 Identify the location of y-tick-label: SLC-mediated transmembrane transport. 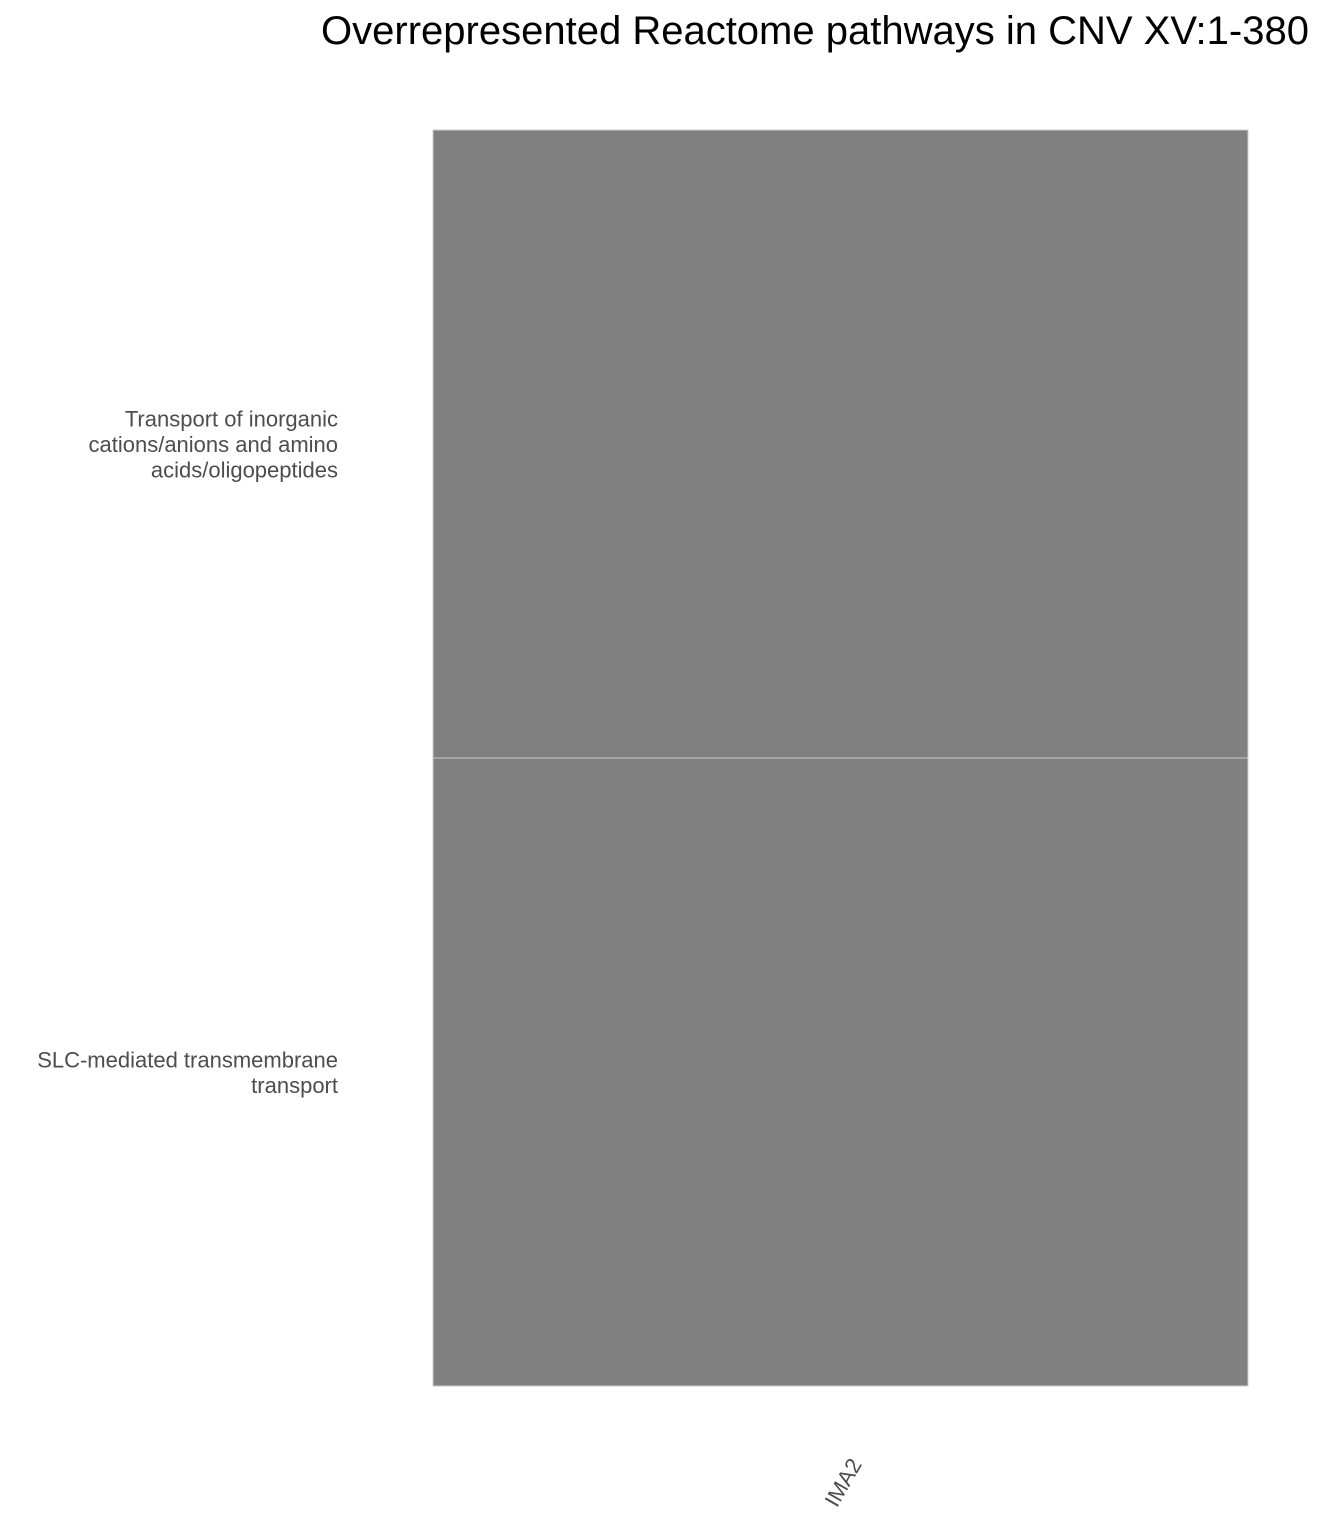
(187, 1072).